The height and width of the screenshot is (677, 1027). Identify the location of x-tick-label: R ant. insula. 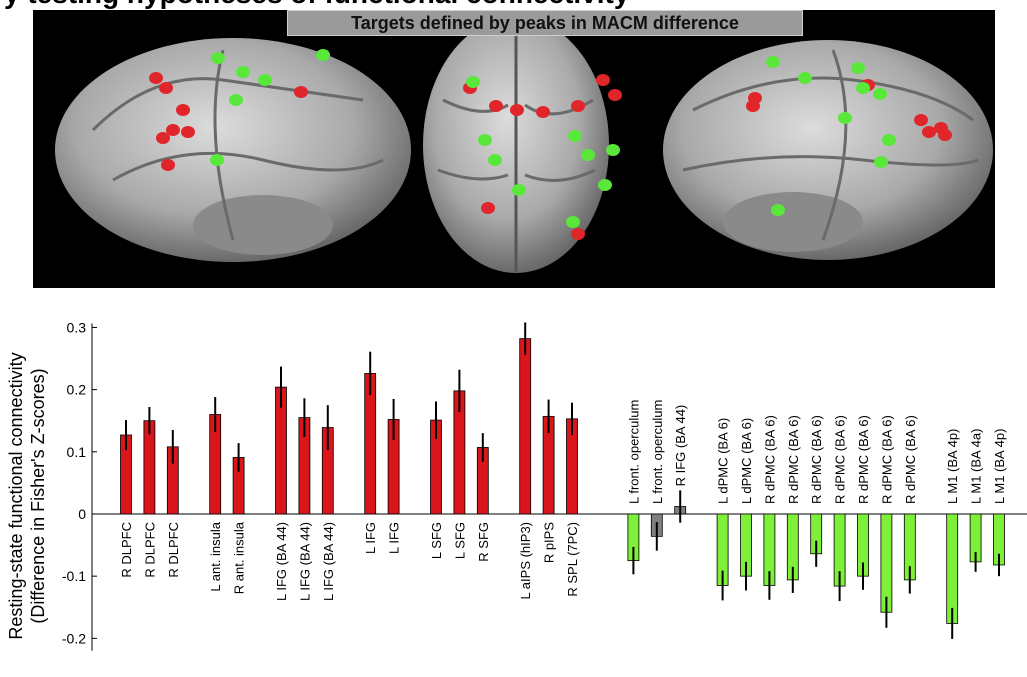
(239, 557).